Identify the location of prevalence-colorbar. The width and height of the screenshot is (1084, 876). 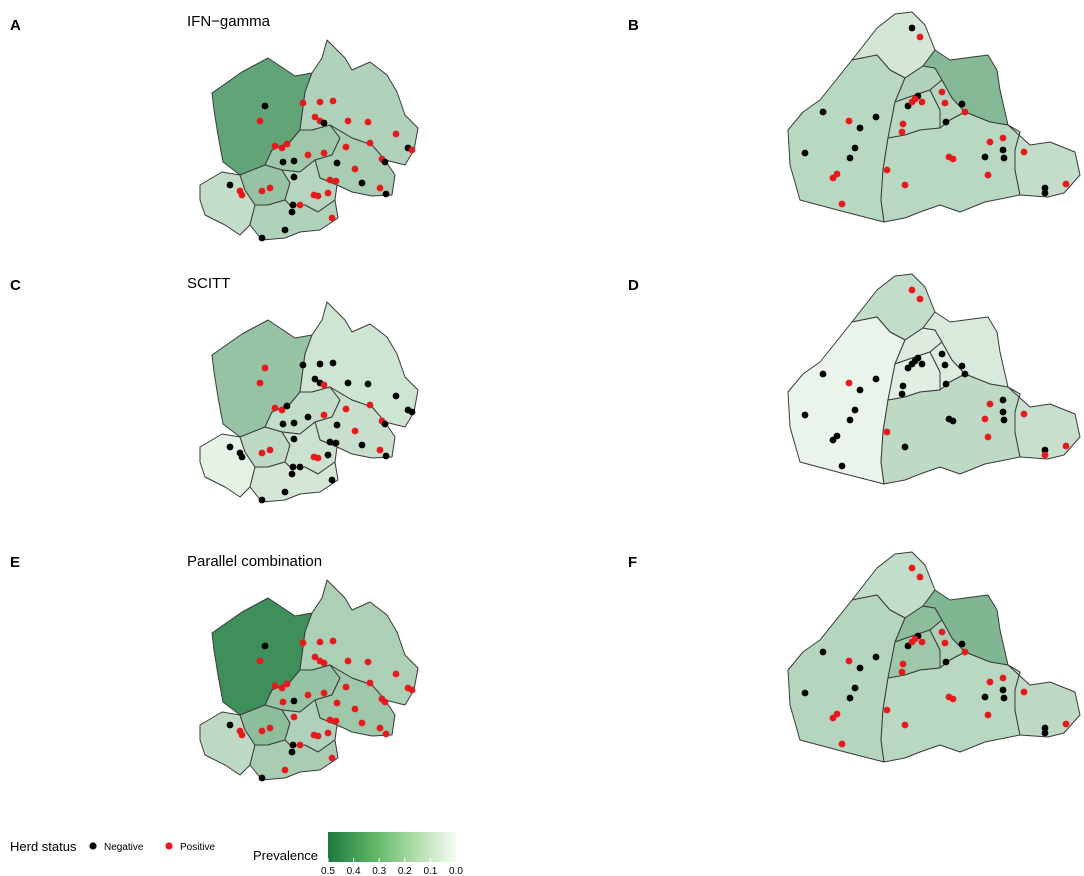
(392, 847).